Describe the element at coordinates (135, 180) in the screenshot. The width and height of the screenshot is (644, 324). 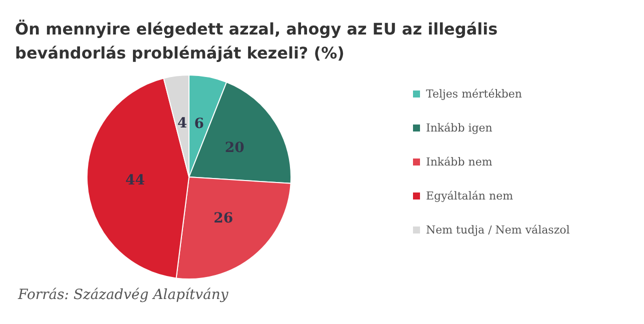
I see `data-label: 44` at that location.